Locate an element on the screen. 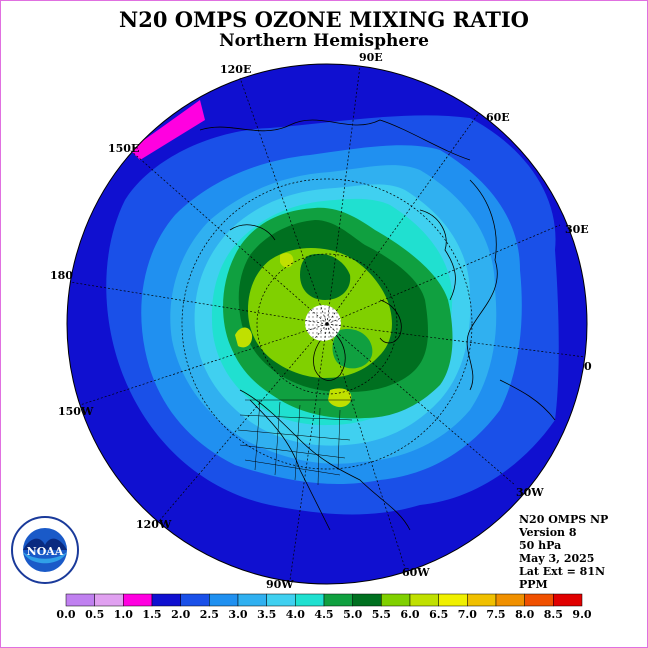 This screenshot has height=648, width=648. colorbar-tick-label: 1.5 is located at coordinates (152, 614).